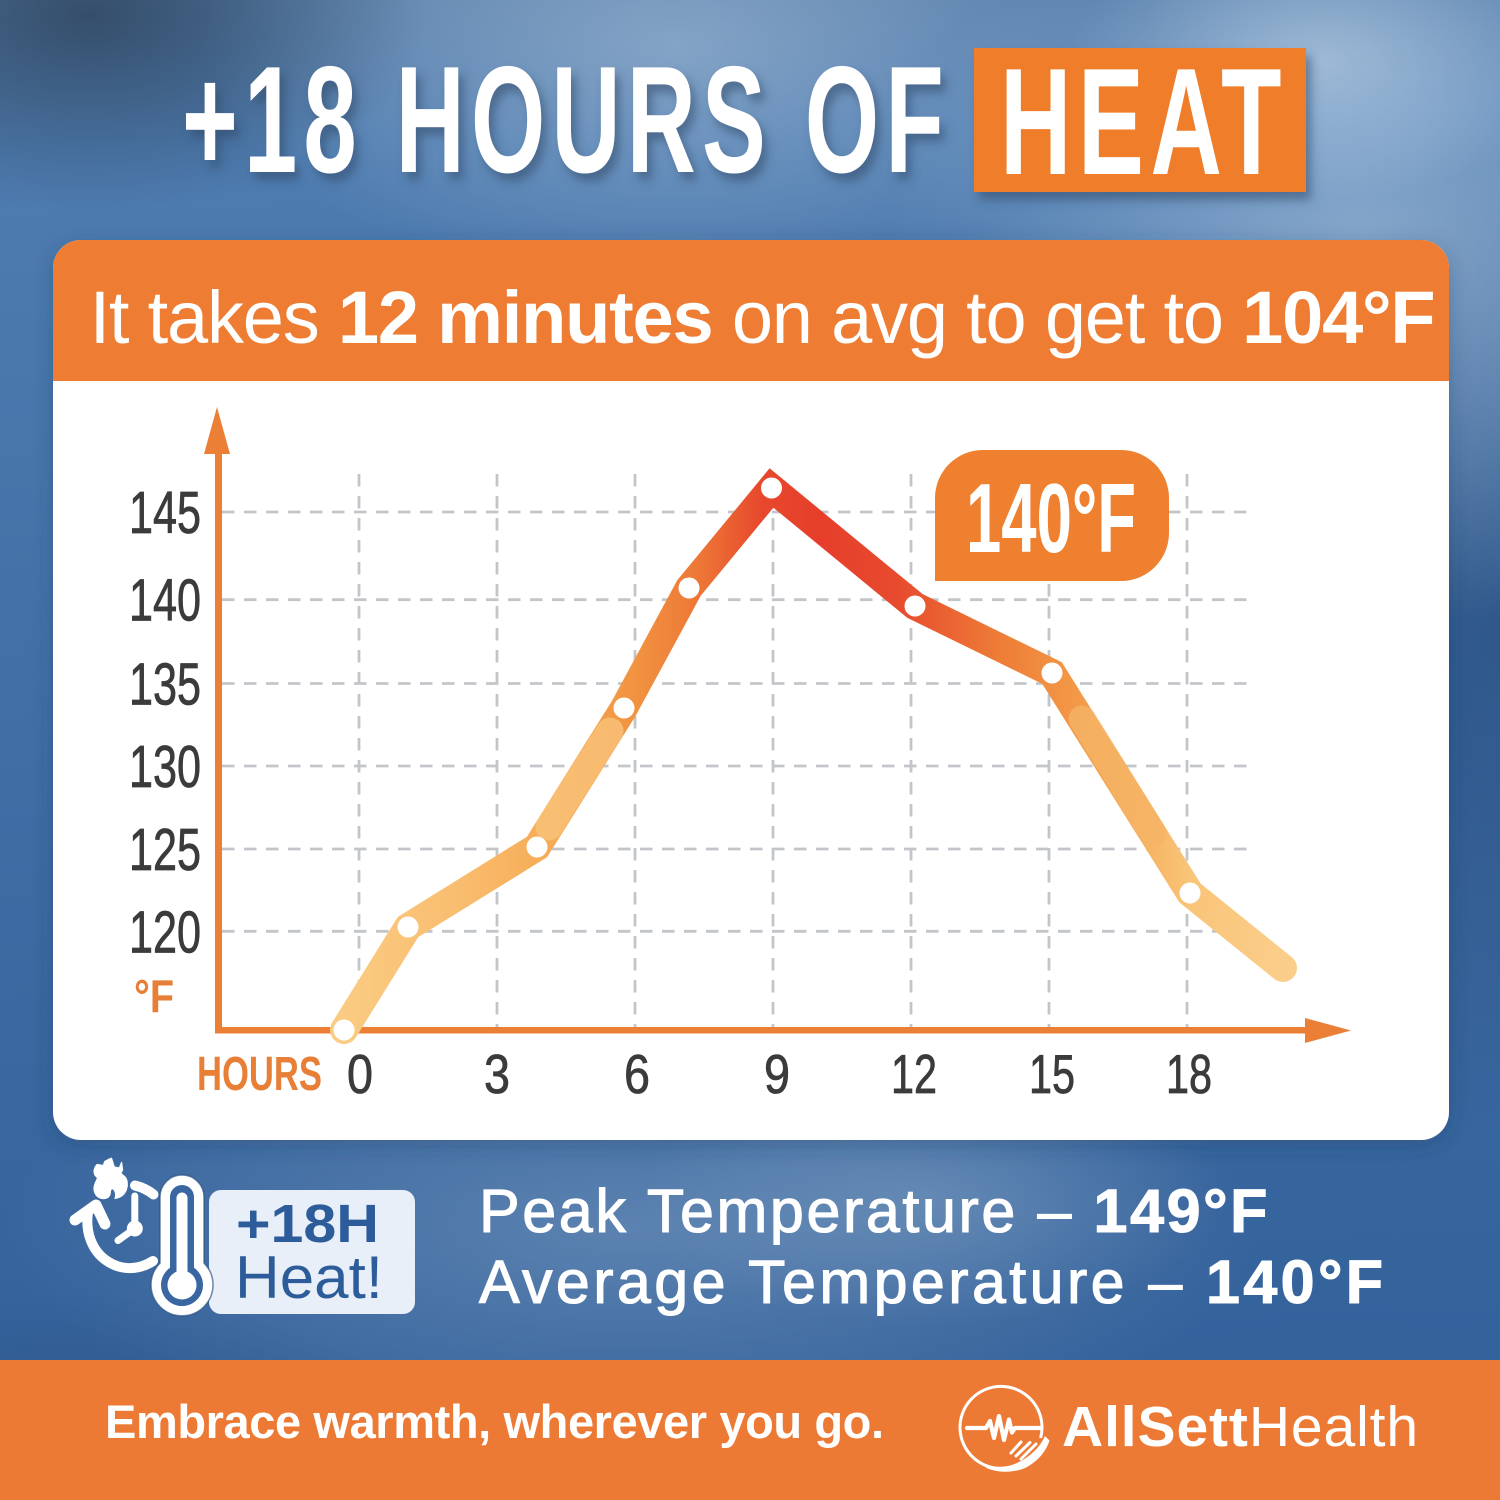  Describe the element at coordinates (165, 685) in the screenshot. I see `svg-text: 135` at that location.